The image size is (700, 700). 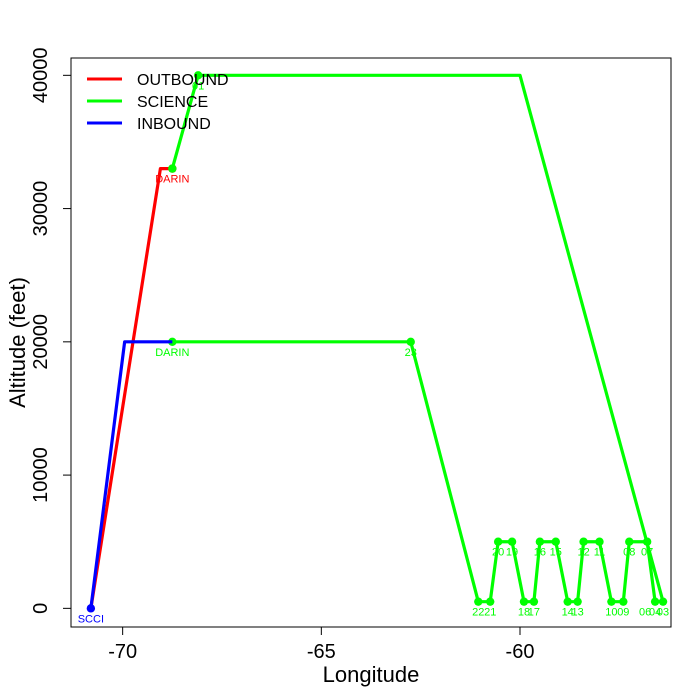 I want to click on series-line-outbound, so click(x=131, y=388).